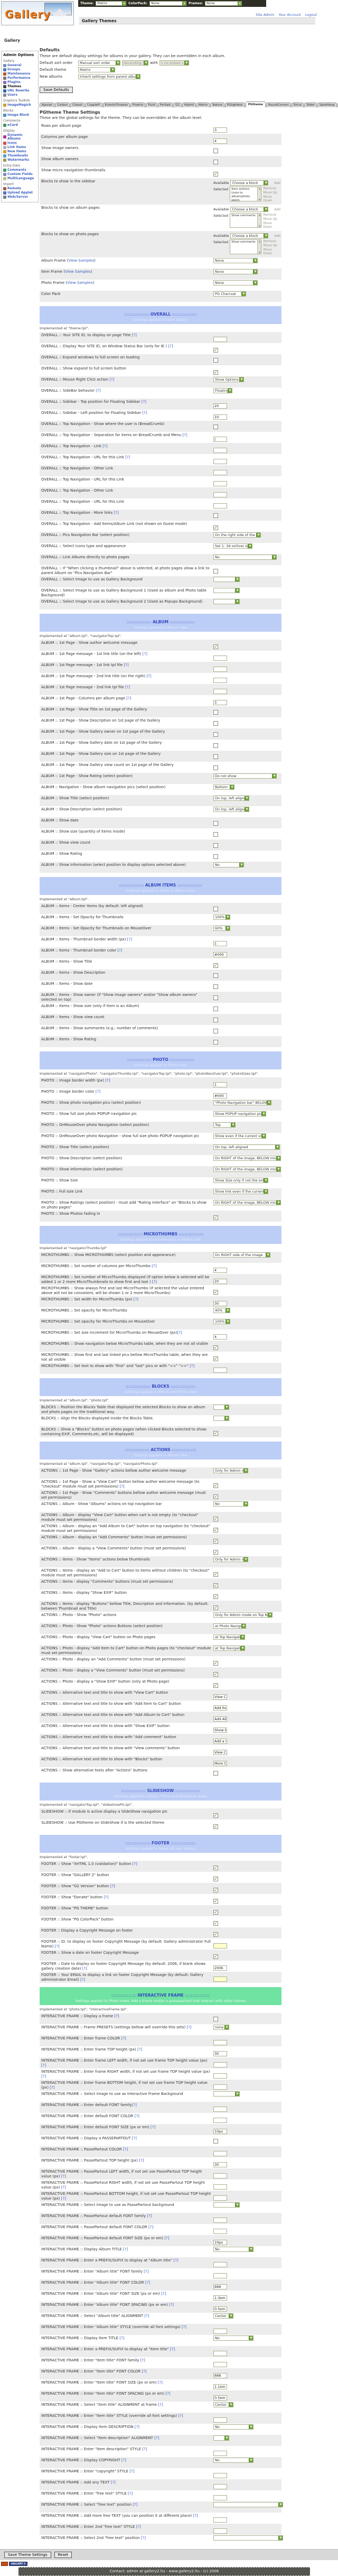  Describe the element at coordinates (265, 15) in the screenshot. I see `userbar-link-site-admin: Site Admin` at that location.